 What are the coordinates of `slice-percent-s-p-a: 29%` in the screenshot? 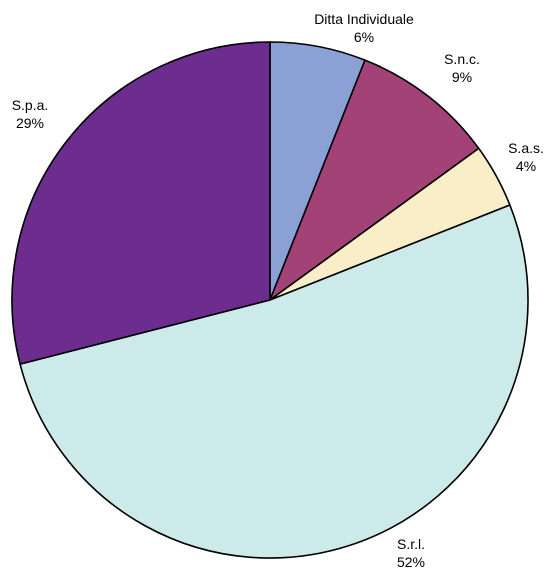 It's located at (30, 123).